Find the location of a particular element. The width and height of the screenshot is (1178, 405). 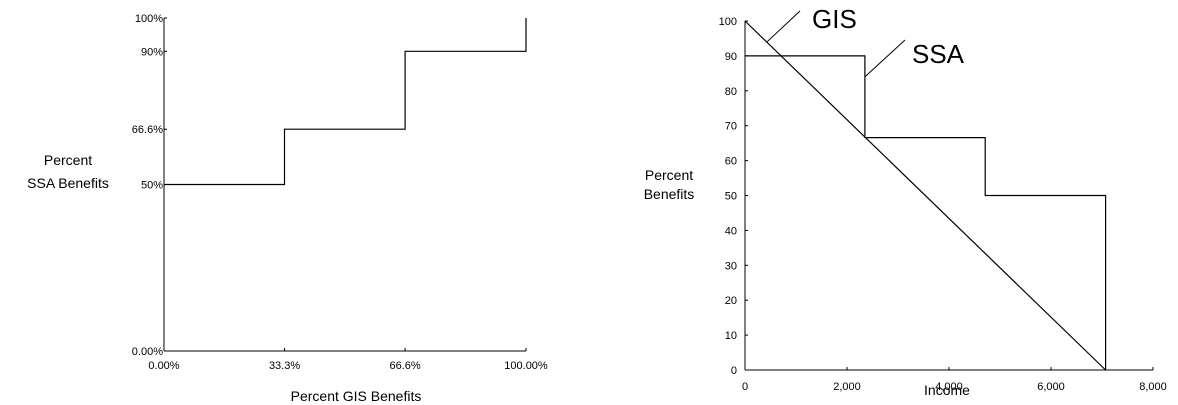

x-tick-label: 100.00% is located at coordinates (526, 366).